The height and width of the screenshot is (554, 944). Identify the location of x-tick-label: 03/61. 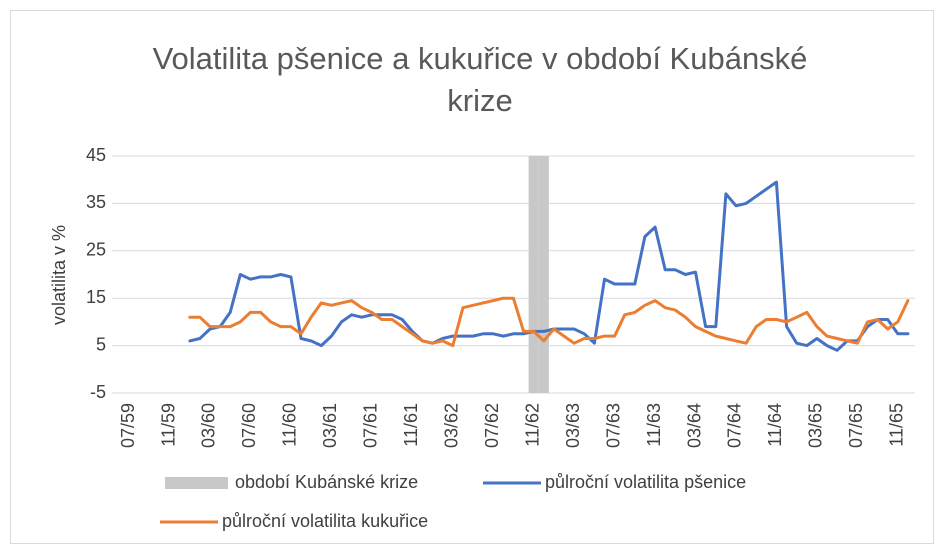
(330, 425).